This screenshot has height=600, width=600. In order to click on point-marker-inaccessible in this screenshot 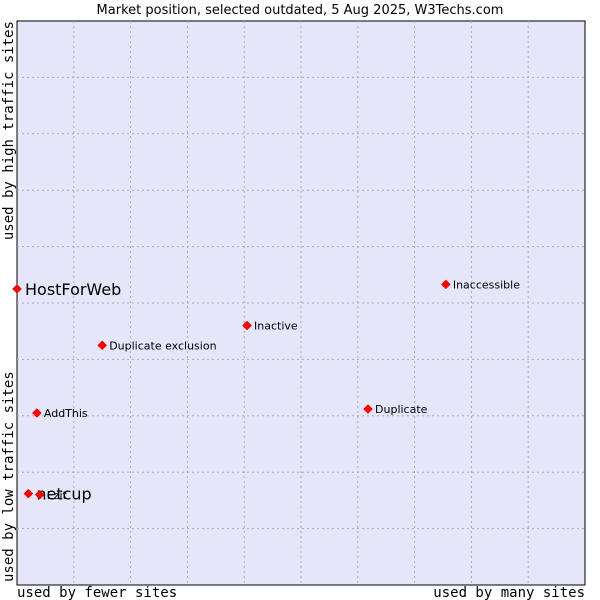, I will do `click(445, 284)`.